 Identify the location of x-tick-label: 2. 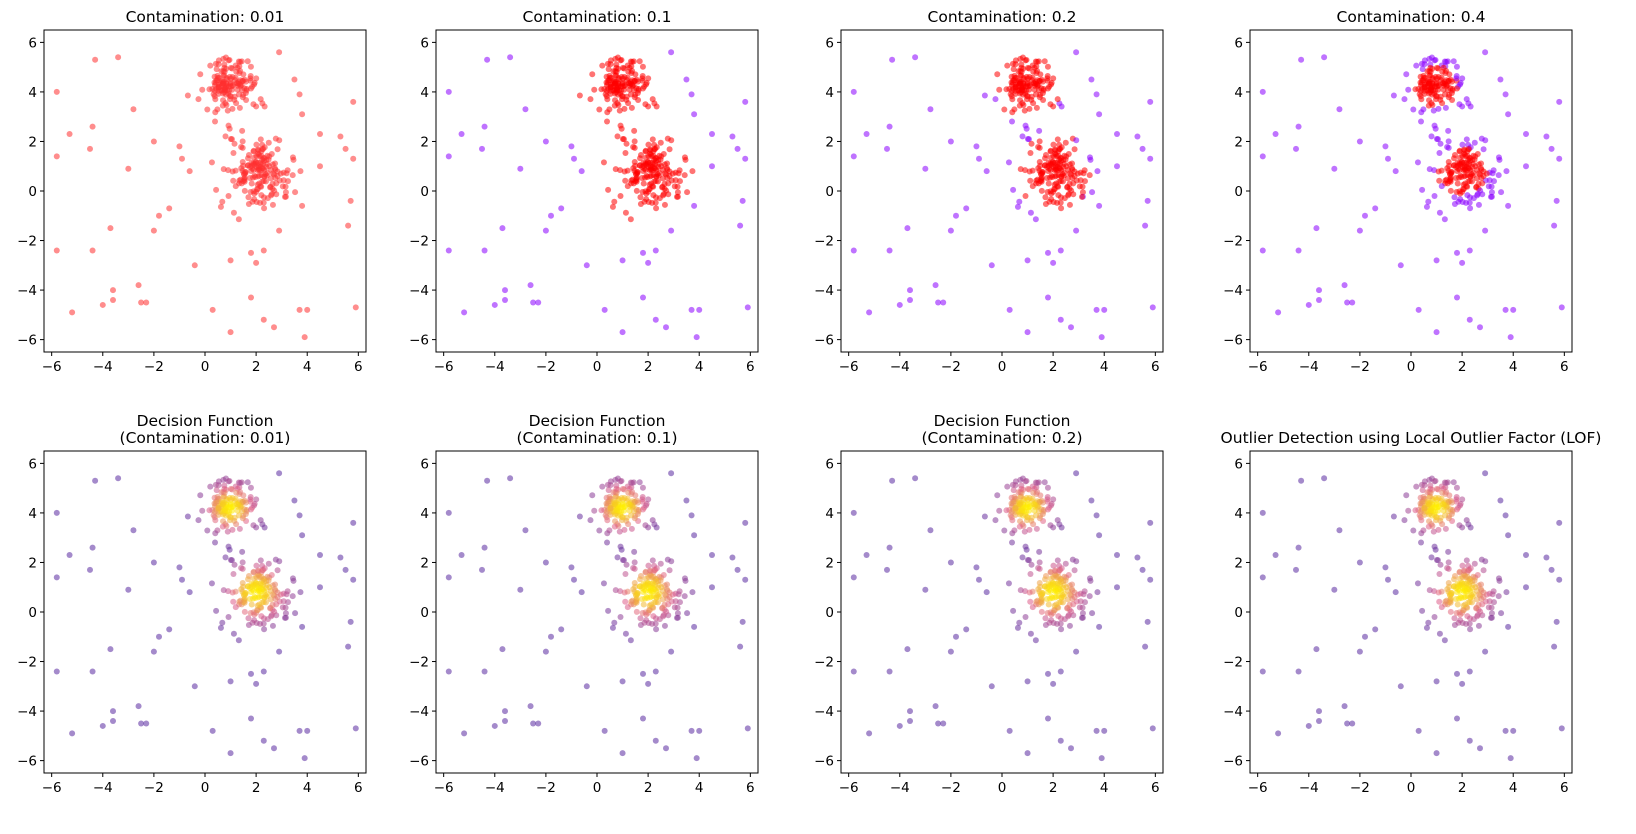
(1053, 788).